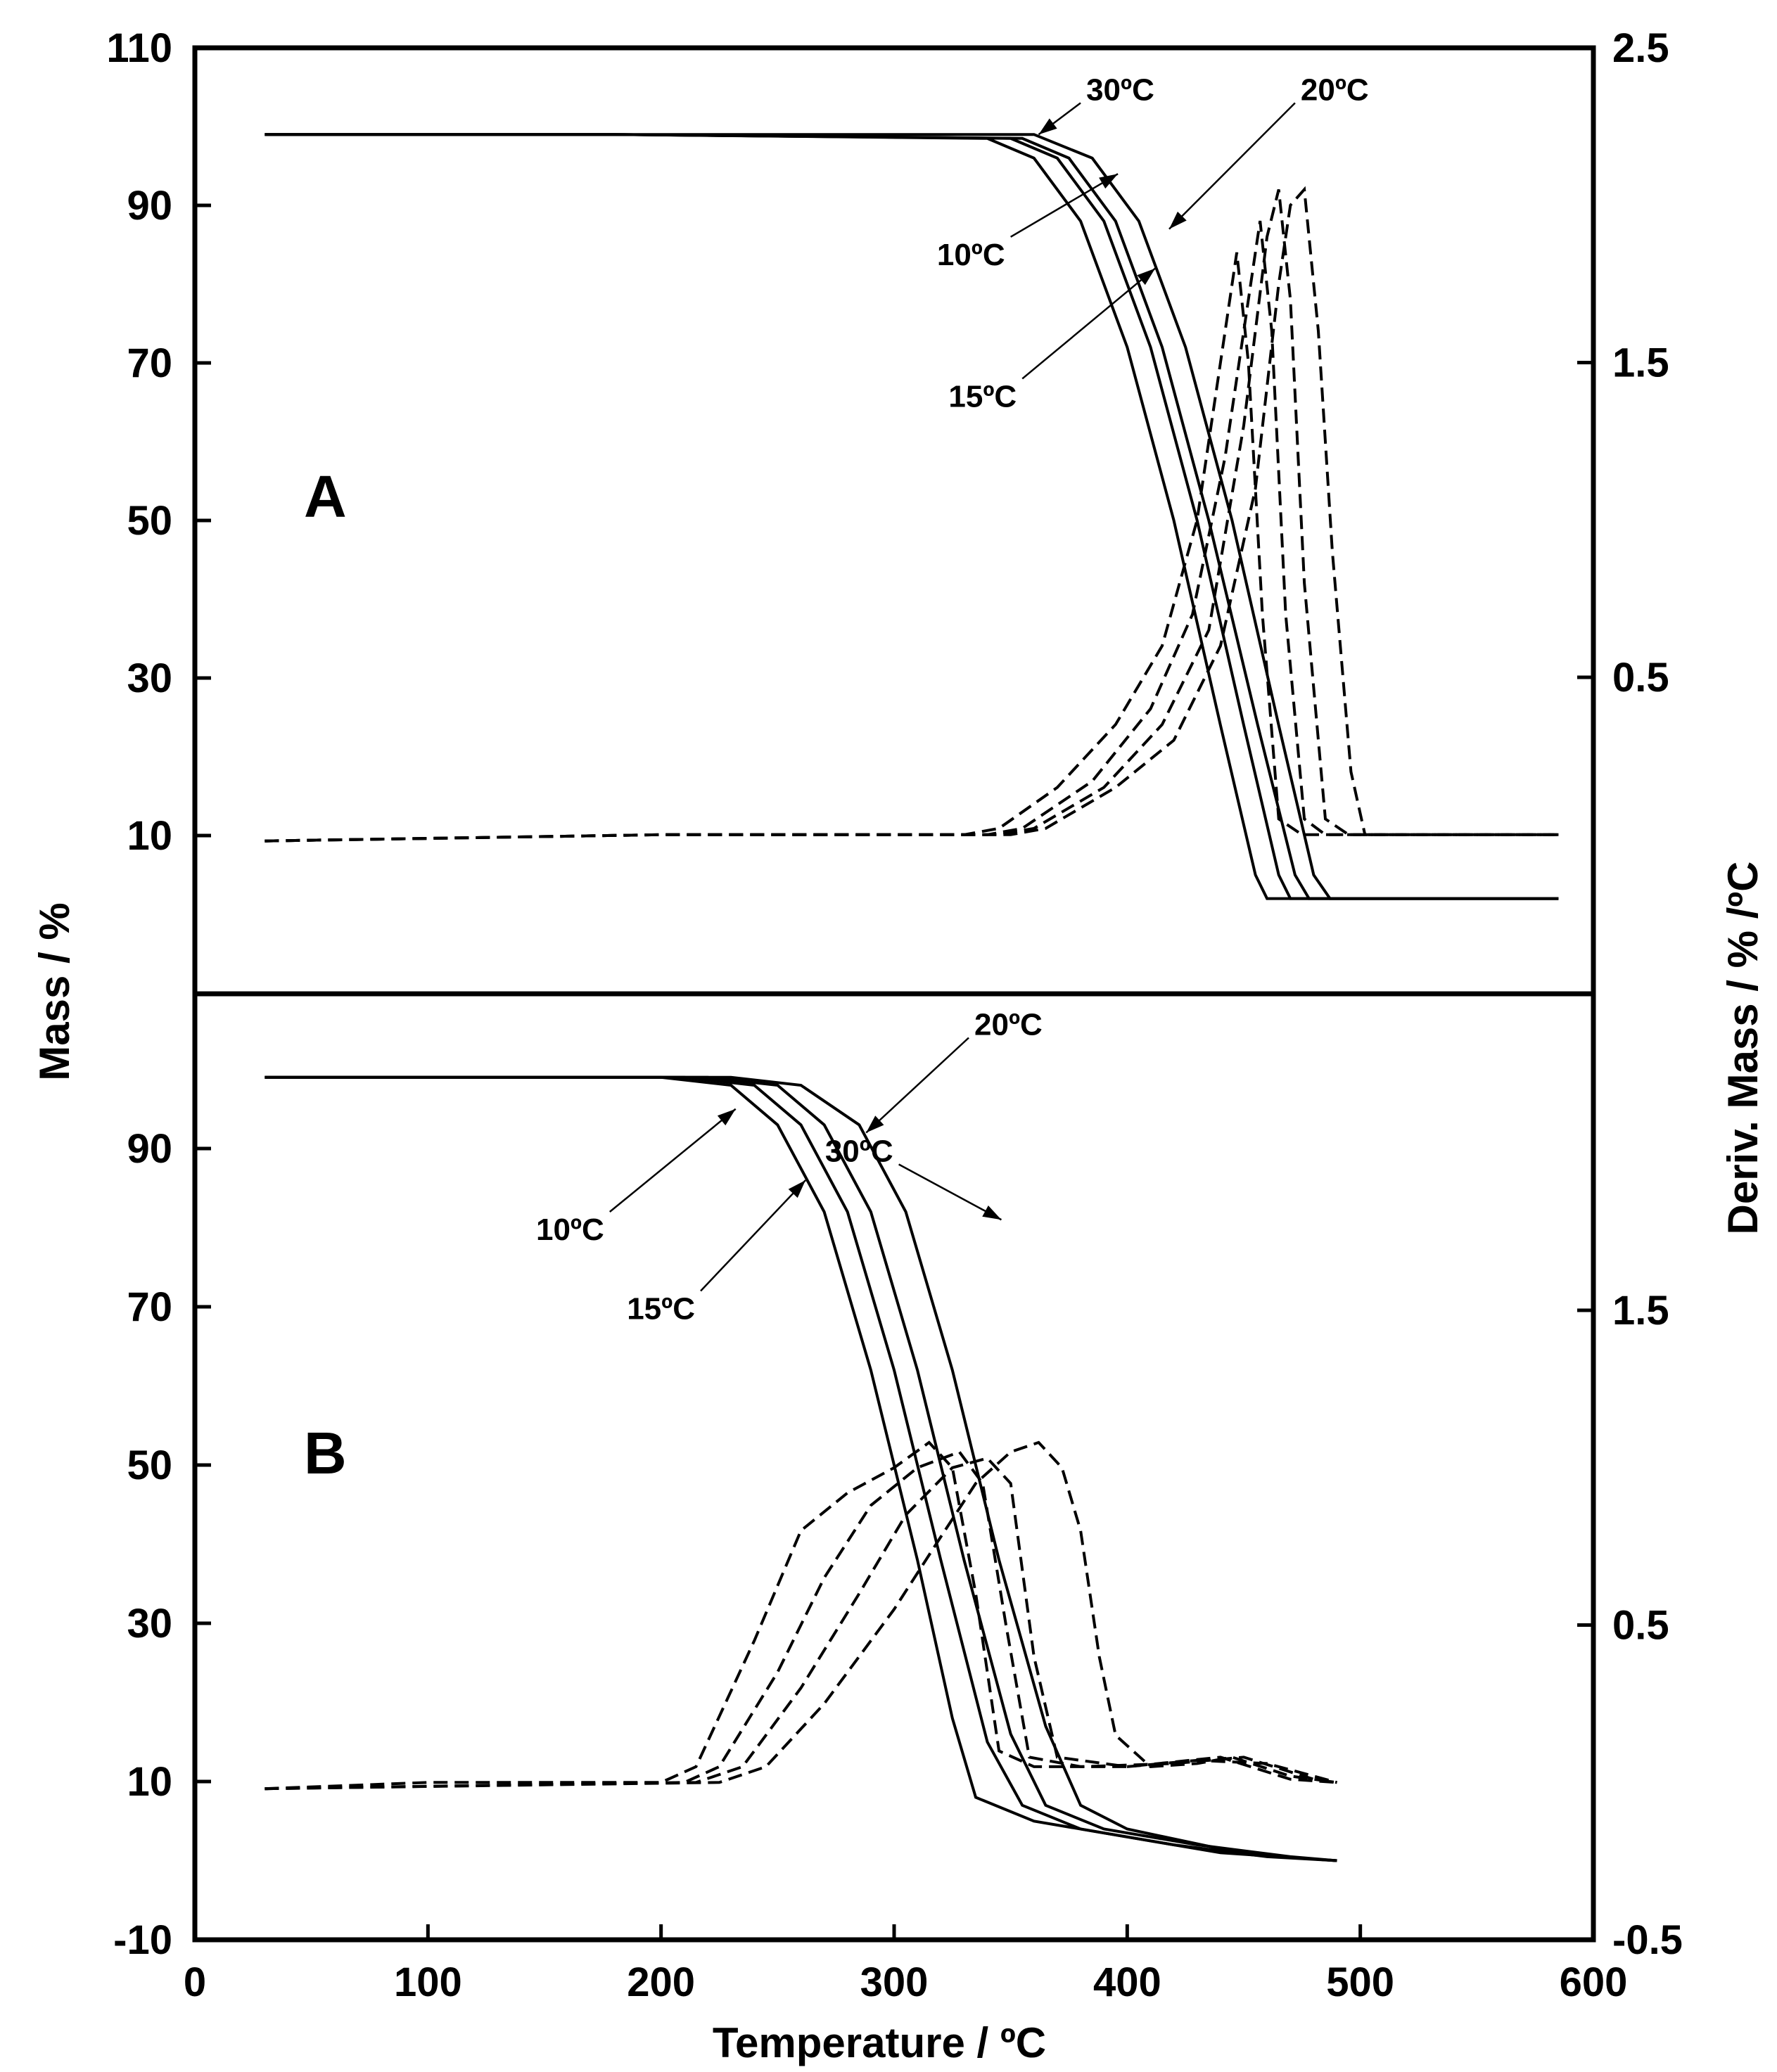  Describe the element at coordinates (428, 1982) in the screenshot. I see `x-tick-label: 100` at that location.